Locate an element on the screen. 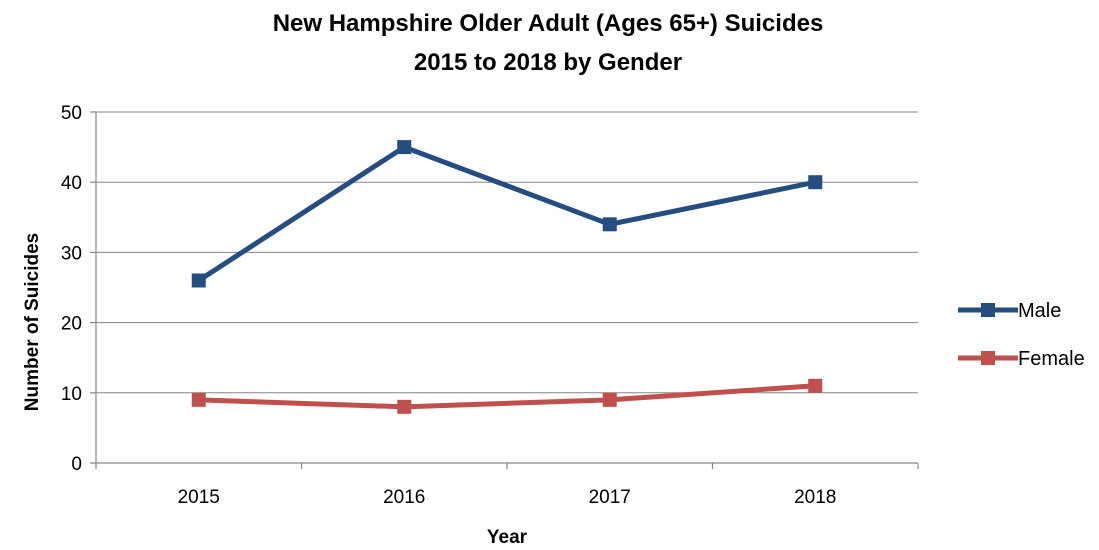 The image size is (1099, 550). data-point-female-2015 is located at coordinates (198, 399).